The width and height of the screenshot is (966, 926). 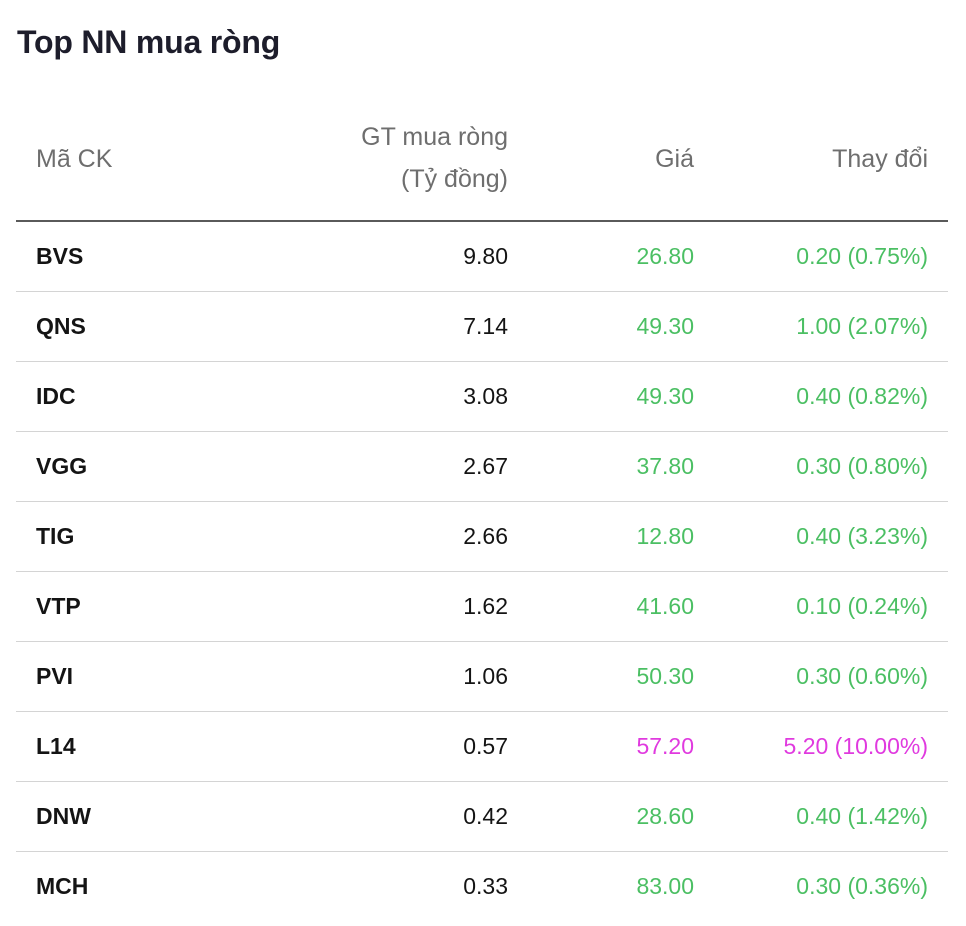 What do you see at coordinates (862, 256) in the screenshot?
I see `price-change: 0.20 (0.75%)` at bounding box center [862, 256].